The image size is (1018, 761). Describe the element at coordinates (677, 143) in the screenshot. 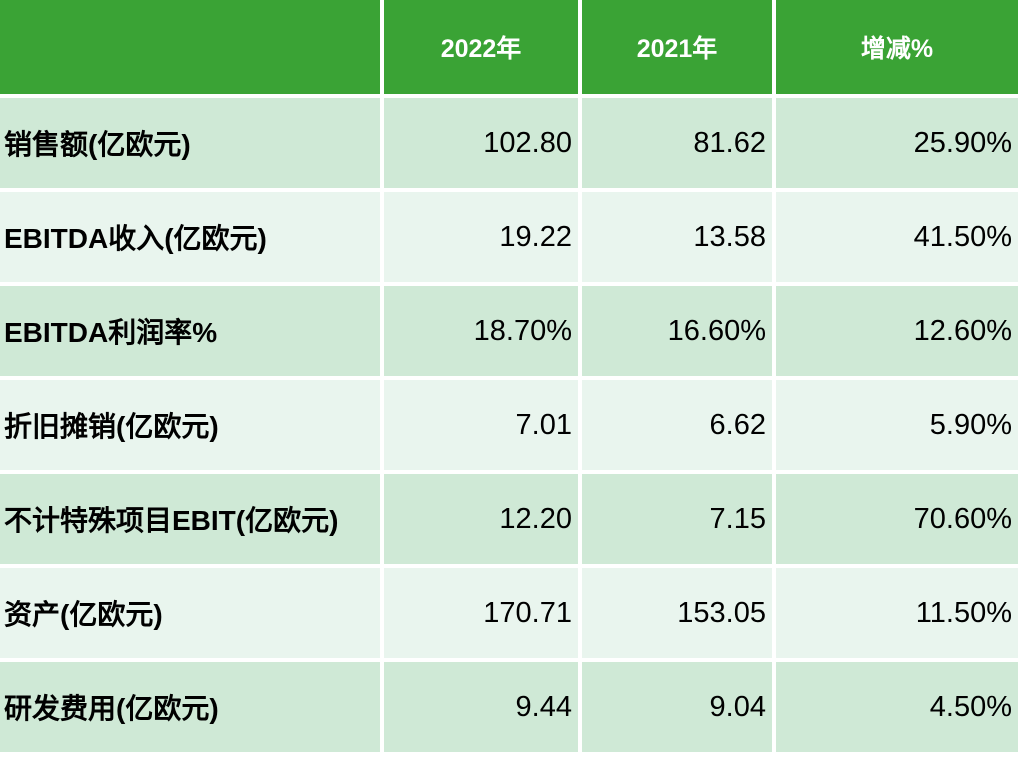

I see `cell-sales-2021: 81.62` at that location.